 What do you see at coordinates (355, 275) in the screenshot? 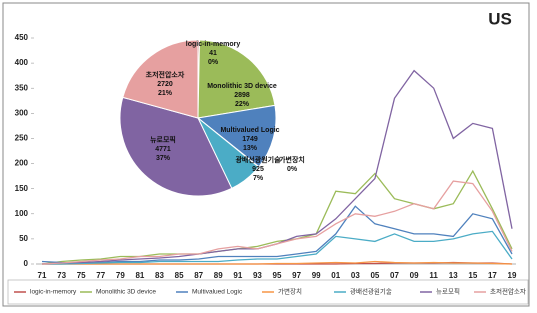
I see `x-tick-label: 03` at bounding box center [355, 275].